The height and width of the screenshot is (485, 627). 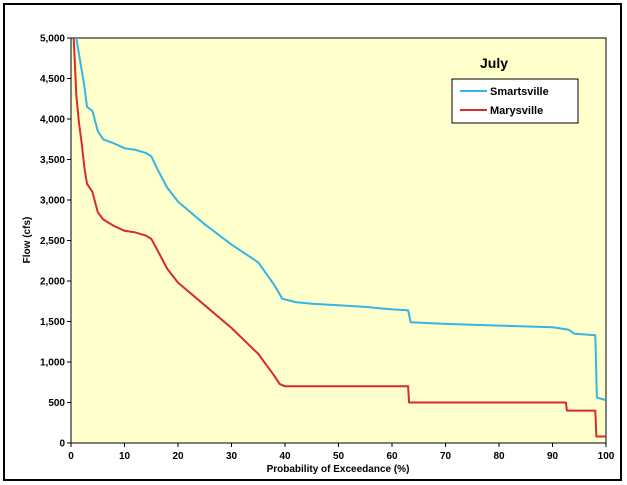 What do you see at coordinates (52, 120) in the screenshot?
I see `y-tick-label: 4,000` at bounding box center [52, 120].